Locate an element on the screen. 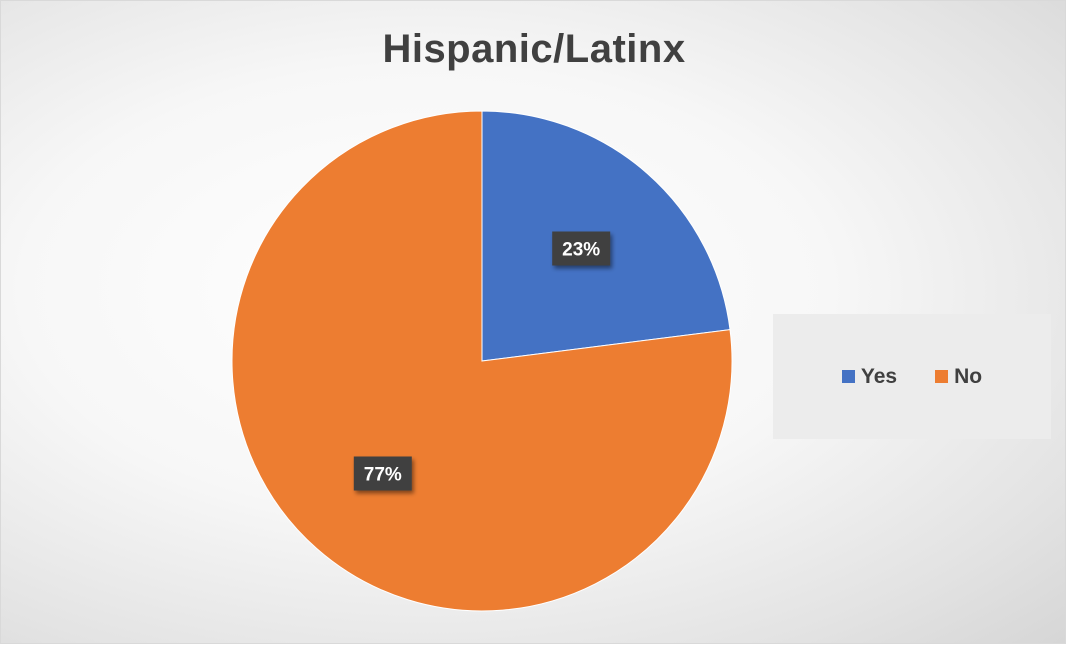  data-label-box-yes is located at coordinates (581, 248).